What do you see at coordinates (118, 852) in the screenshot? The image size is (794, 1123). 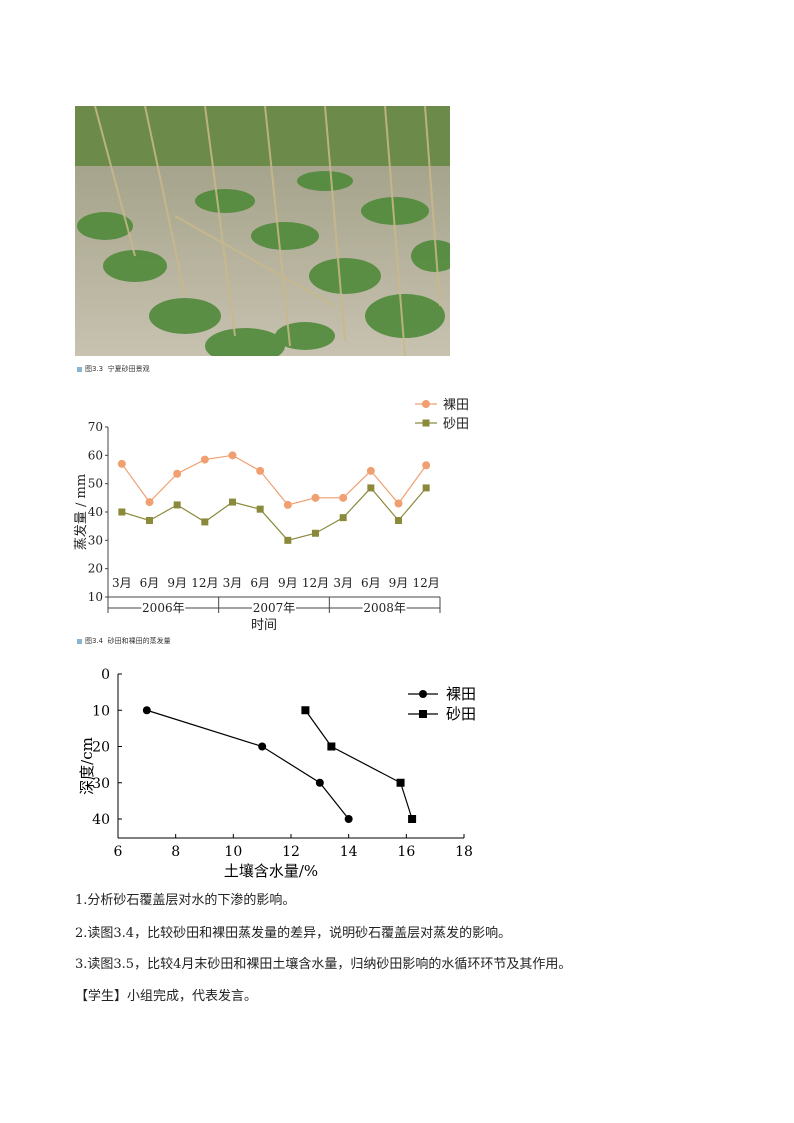 I see `x-tick-label: 6` at bounding box center [118, 852].